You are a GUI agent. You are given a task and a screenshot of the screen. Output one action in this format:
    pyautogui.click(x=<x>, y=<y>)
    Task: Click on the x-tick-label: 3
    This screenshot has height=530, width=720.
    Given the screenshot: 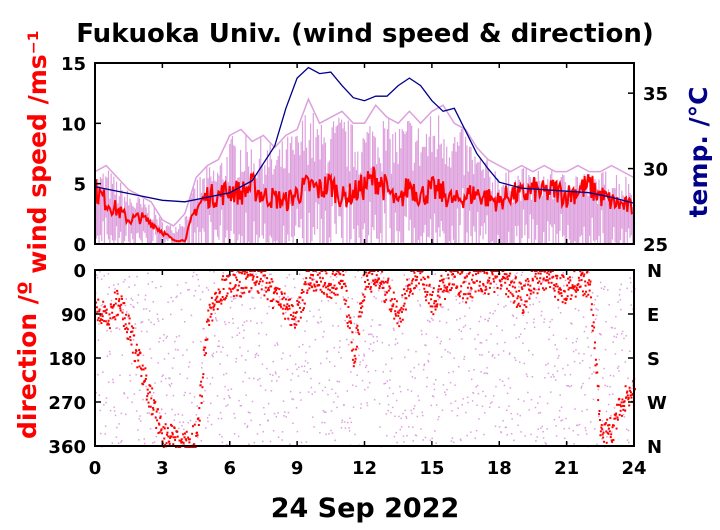 What is the action you would take?
    pyautogui.click(x=162, y=468)
    